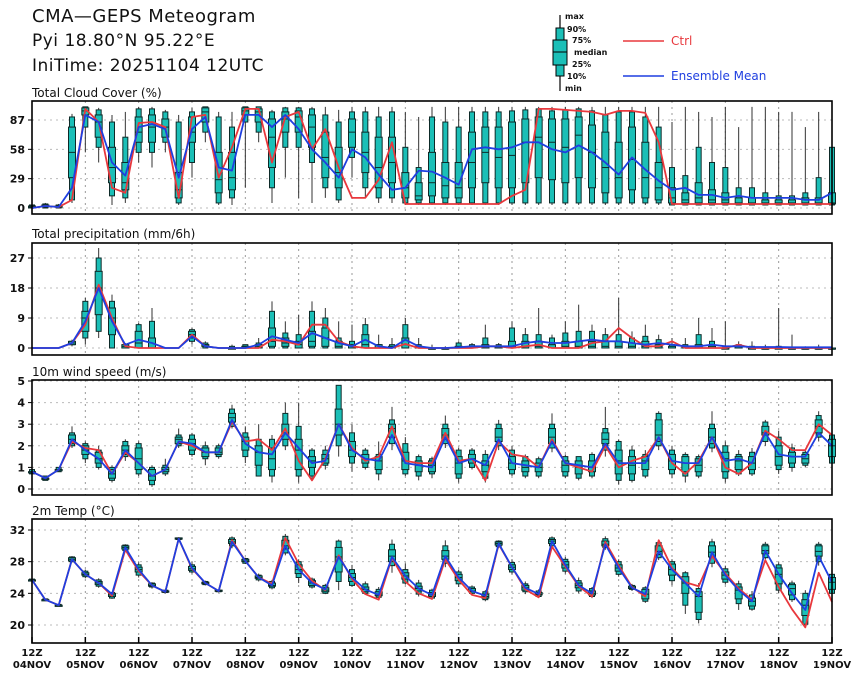 This screenshot has height=678, width=860. I want to click on legend-min: min, so click(573, 88).